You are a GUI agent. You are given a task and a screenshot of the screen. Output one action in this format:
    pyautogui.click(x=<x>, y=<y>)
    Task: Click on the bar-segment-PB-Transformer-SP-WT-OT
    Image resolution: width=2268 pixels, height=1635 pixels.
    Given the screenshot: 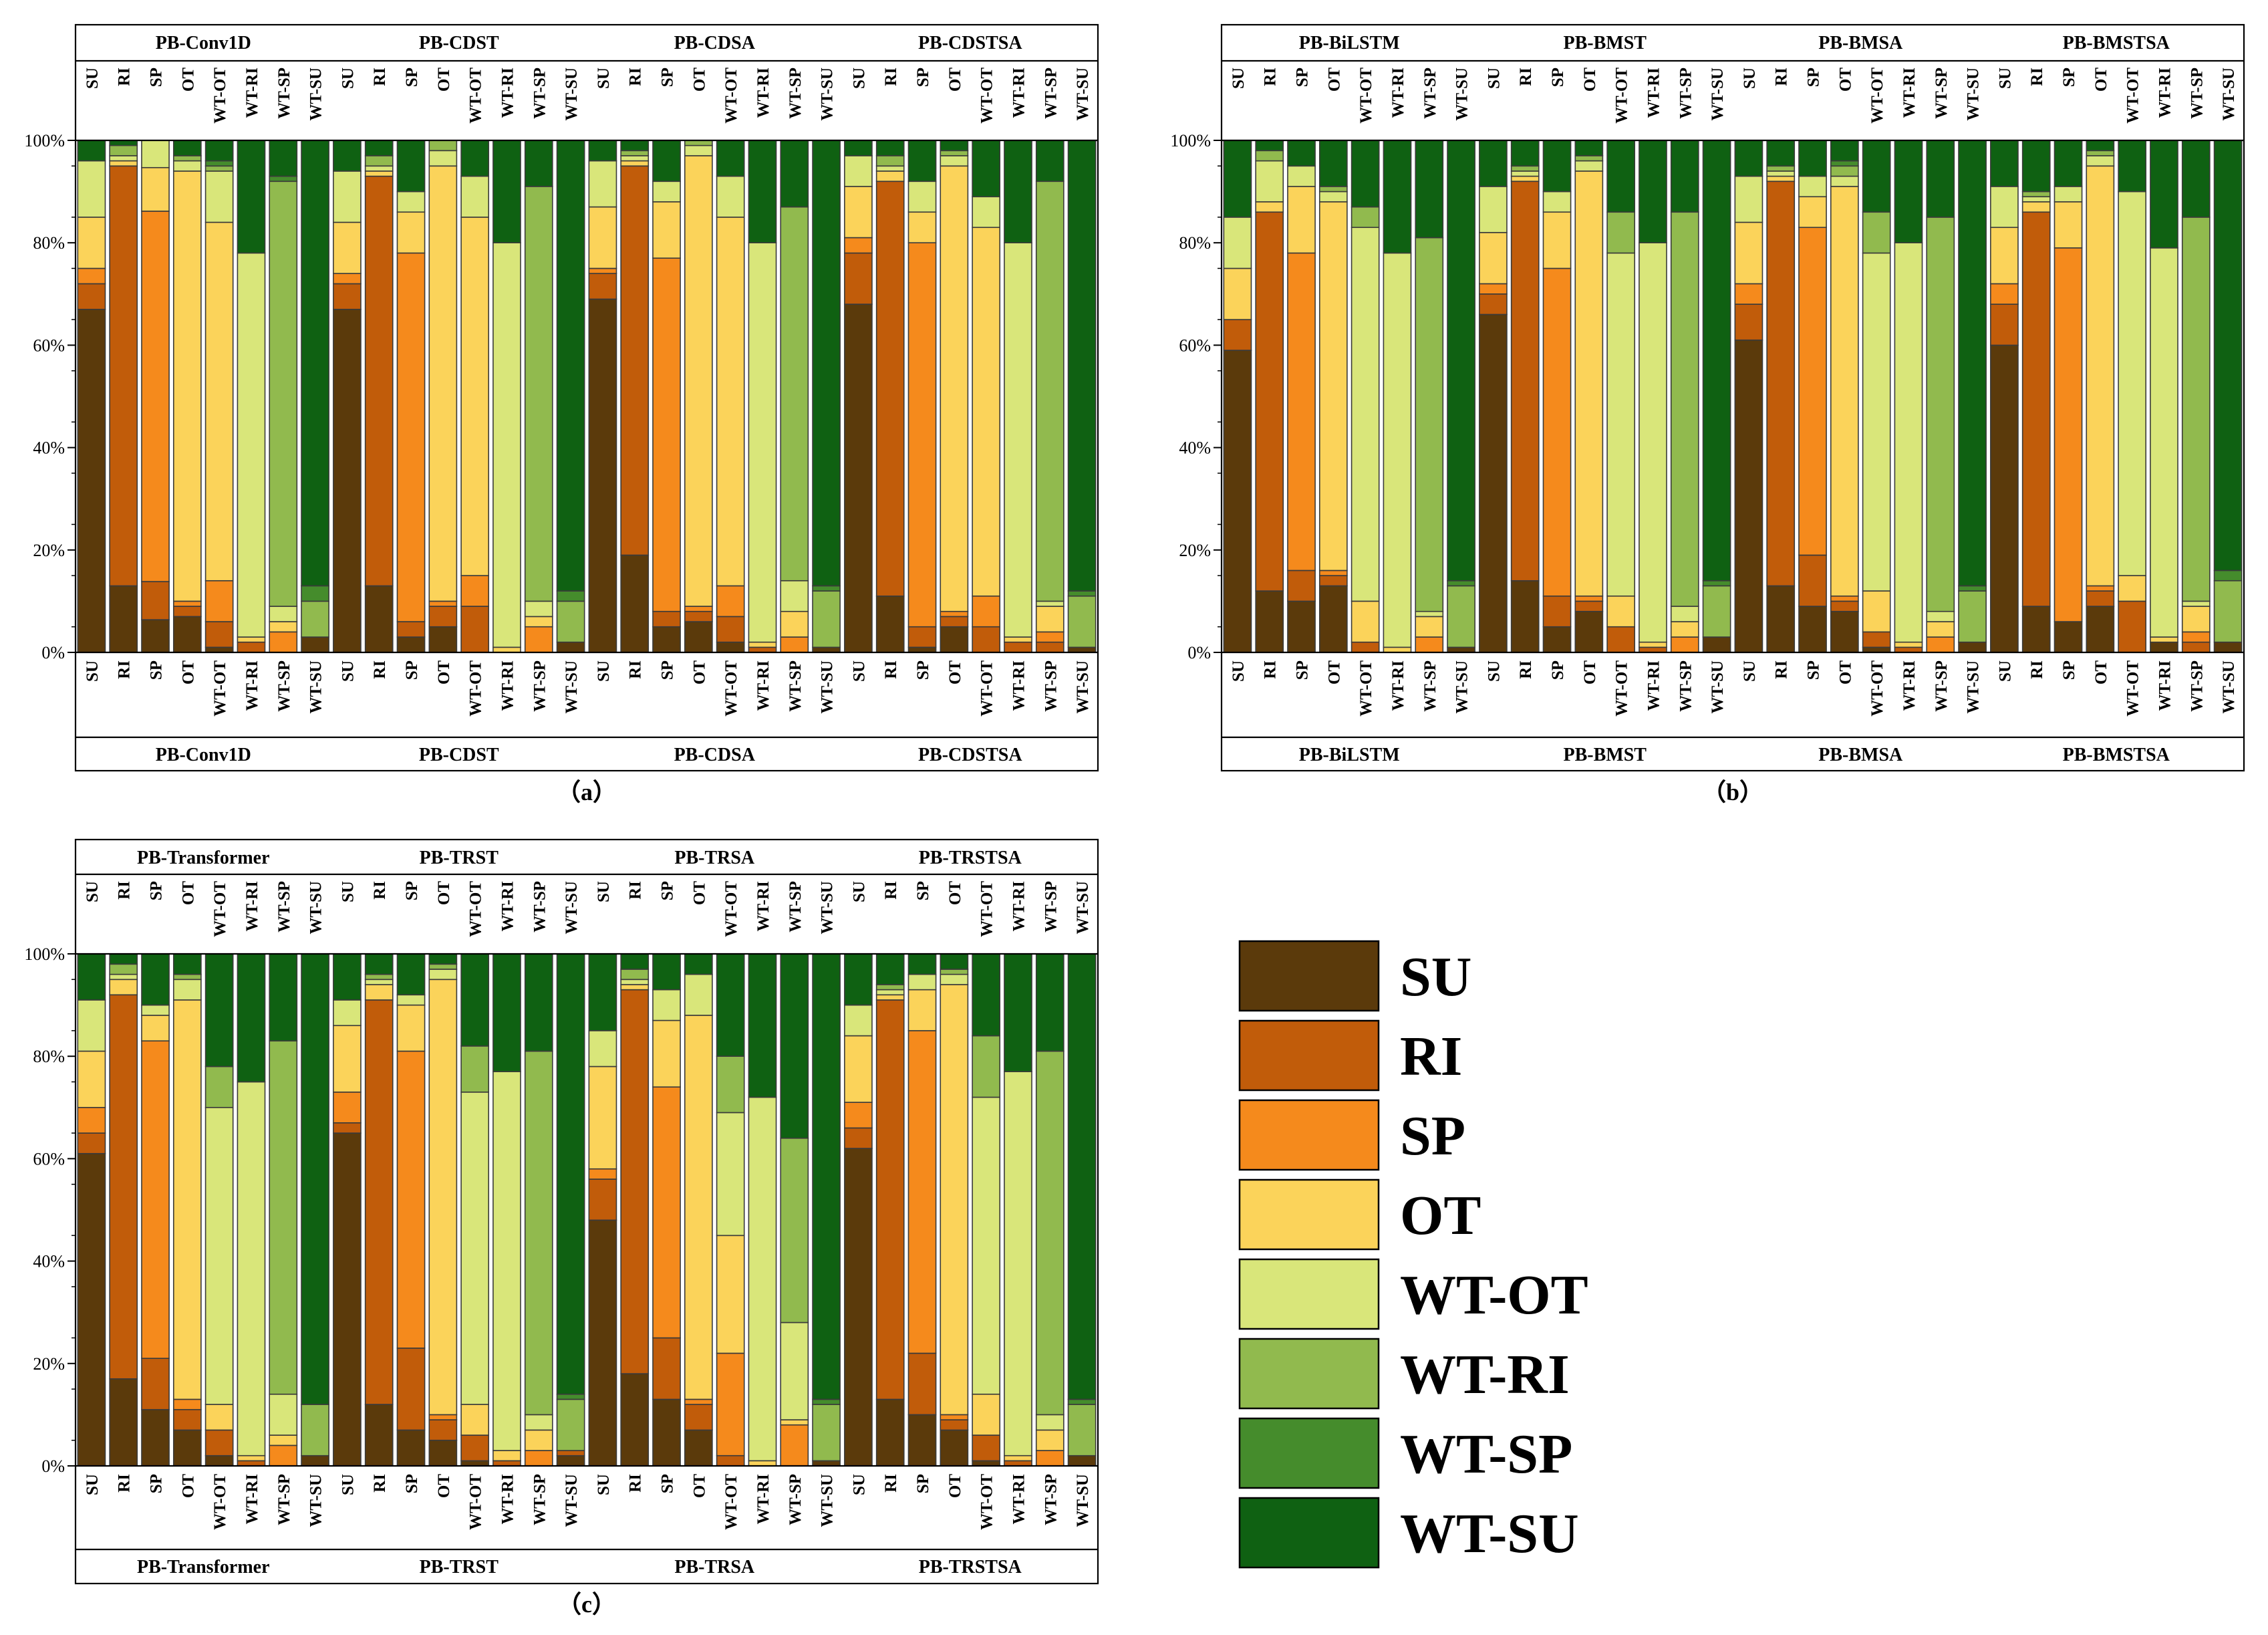 What is the action you would take?
    pyautogui.click(x=155, y=1010)
    